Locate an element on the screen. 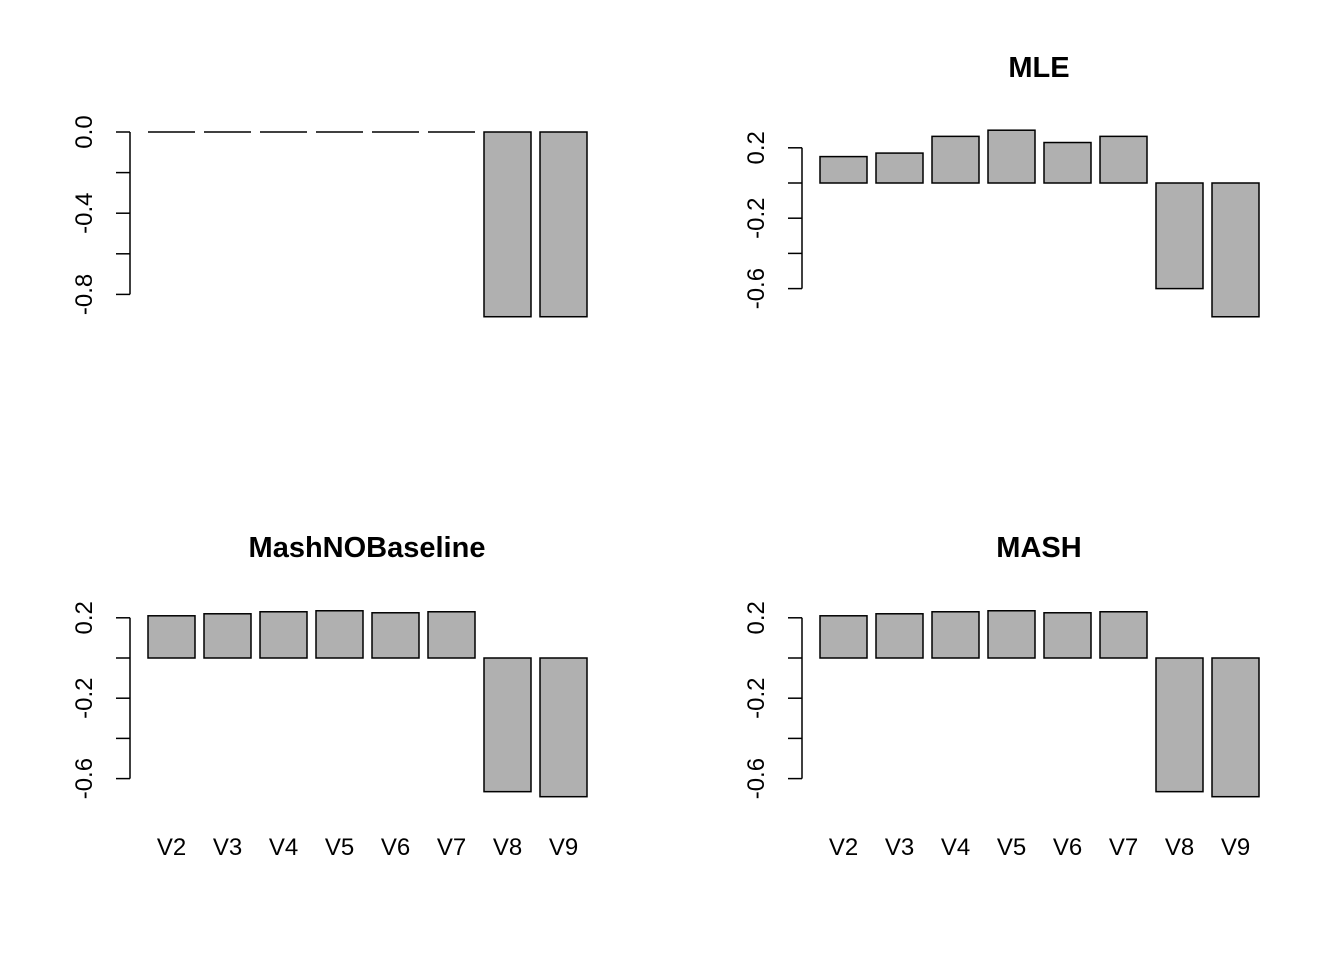 The height and width of the screenshot is (960, 1344). chart-panel-2: MLE 0.2 -0.2 -0.6 is located at coordinates (1001, 185).